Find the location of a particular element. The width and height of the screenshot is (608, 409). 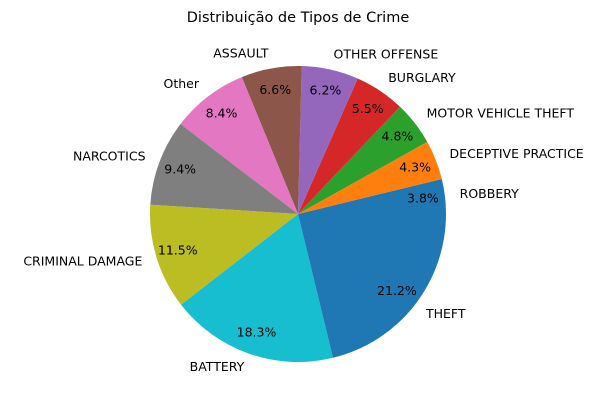

slice-label-motor-vehicle-theft: MOTOR VEHICLE THEFT is located at coordinates (501, 113).